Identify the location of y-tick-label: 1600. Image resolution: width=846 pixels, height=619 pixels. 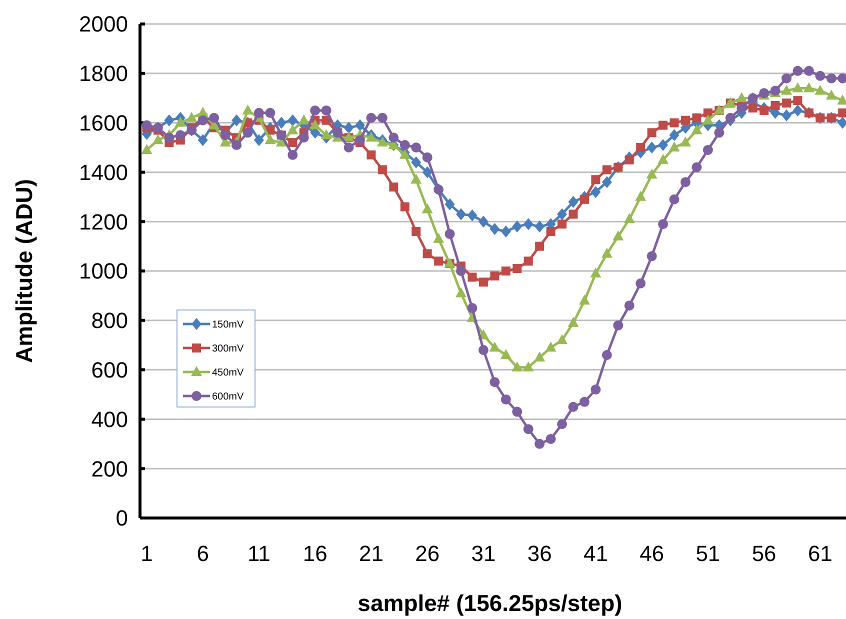
(103, 123).